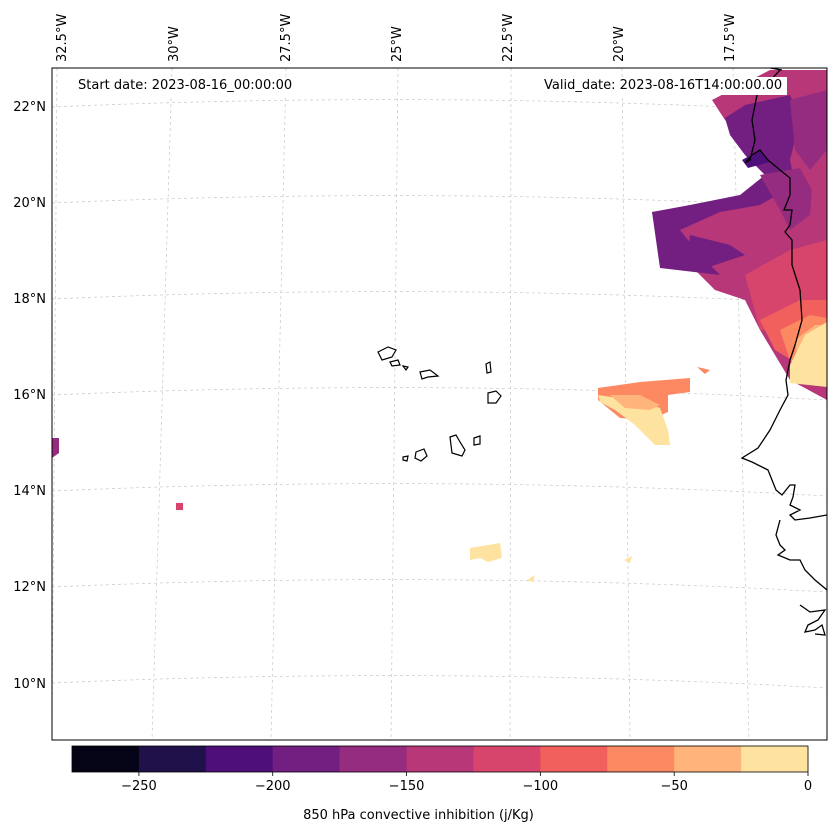 This screenshot has width=837, height=836. I want to click on cin-patch-25-d, so click(628, 559).